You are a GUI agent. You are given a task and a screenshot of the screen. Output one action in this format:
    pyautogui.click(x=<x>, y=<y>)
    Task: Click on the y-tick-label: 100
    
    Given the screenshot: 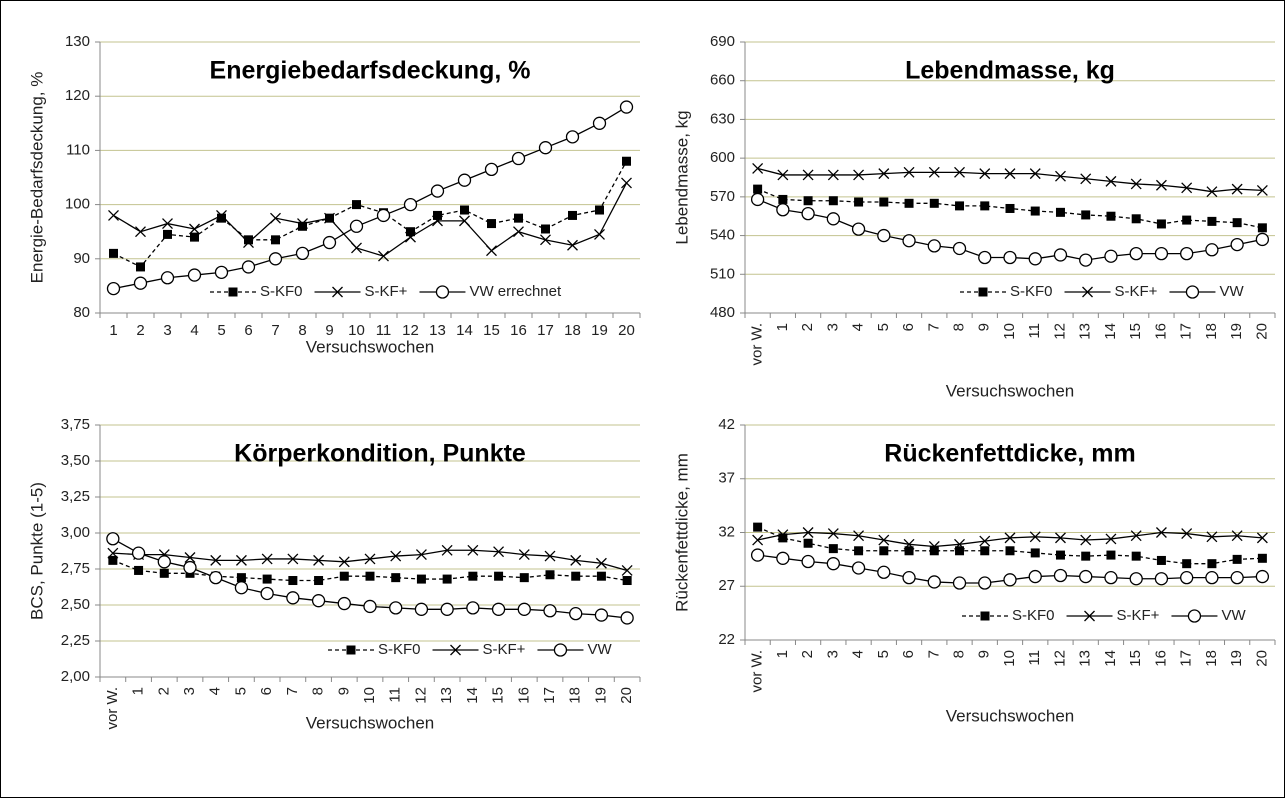 What is the action you would take?
    pyautogui.click(x=77, y=204)
    